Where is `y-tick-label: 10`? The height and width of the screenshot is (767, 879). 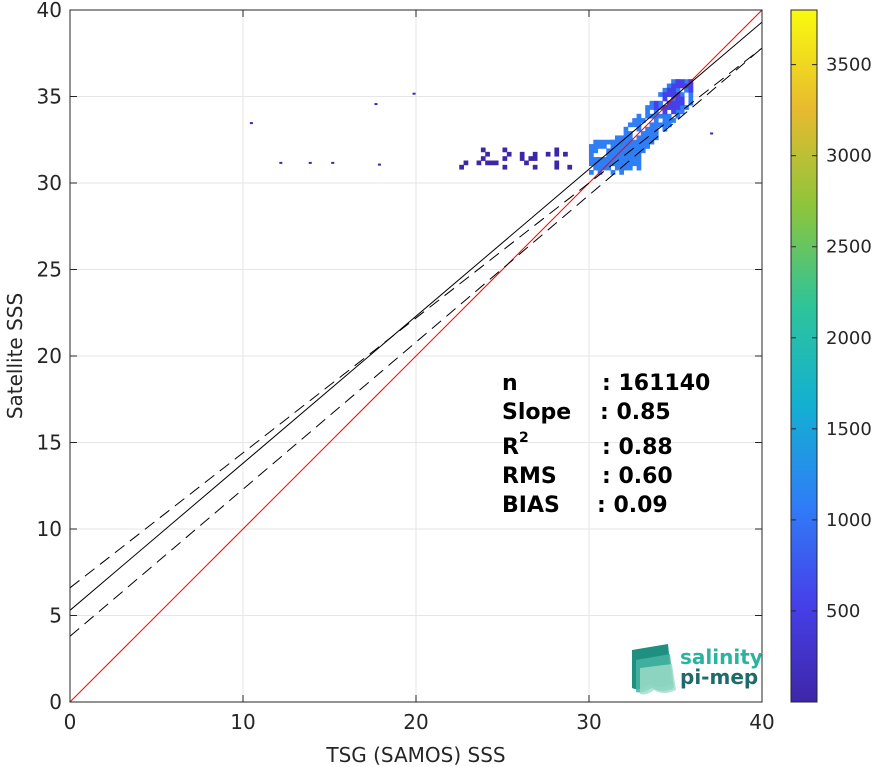
y-tick-label: 10 is located at coordinates (49, 529).